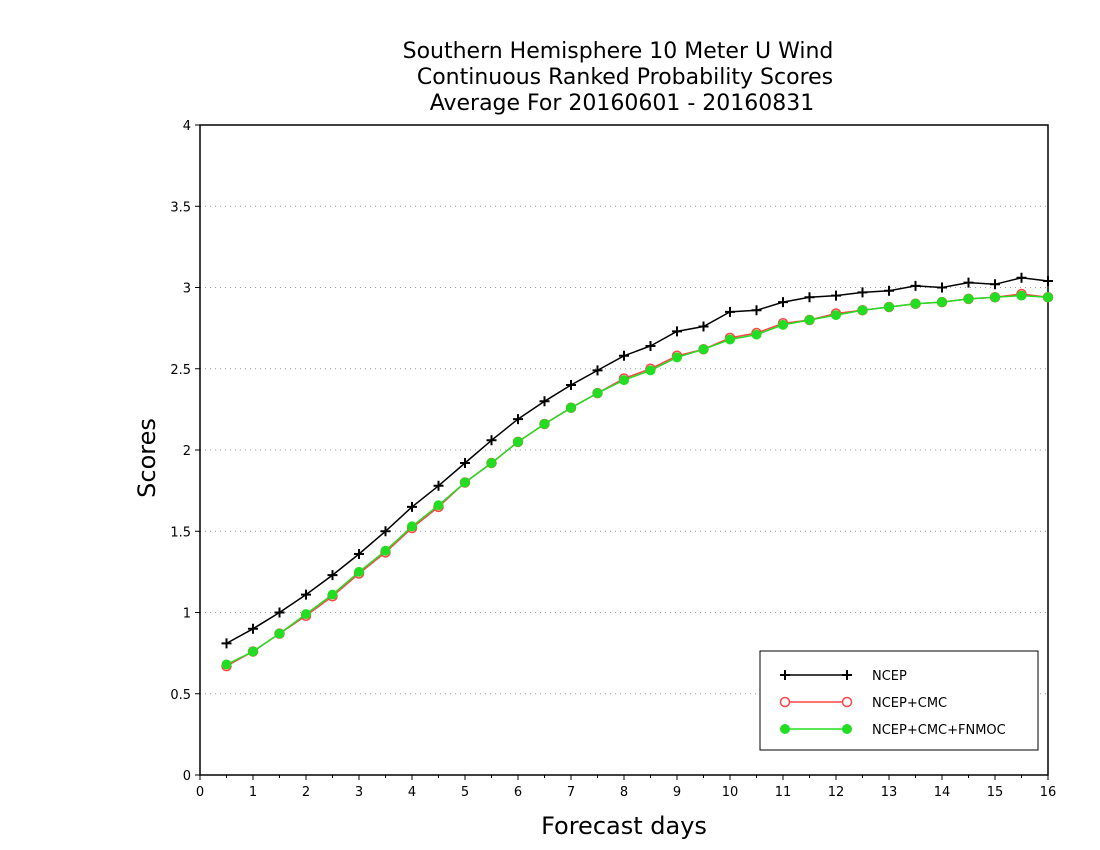 Image resolution: width=1100 pixels, height=850 pixels. I want to click on y-tick-label: 2.5, so click(180, 370).